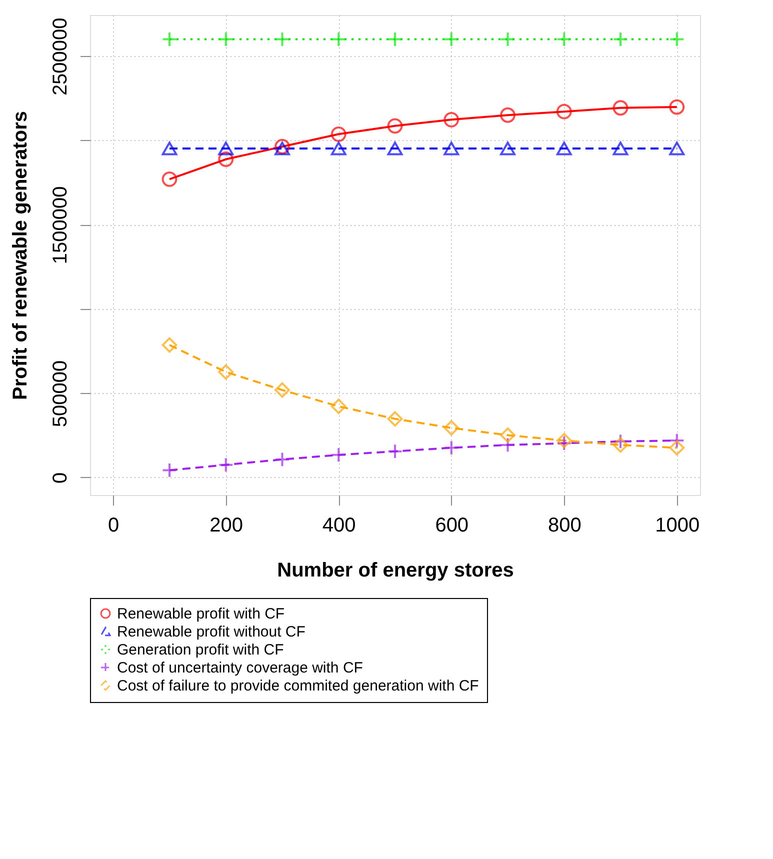 The width and height of the screenshot is (773, 859). Describe the element at coordinates (200, 650) in the screenshot. I see `legend-label: Generation profit with CF` at that location.